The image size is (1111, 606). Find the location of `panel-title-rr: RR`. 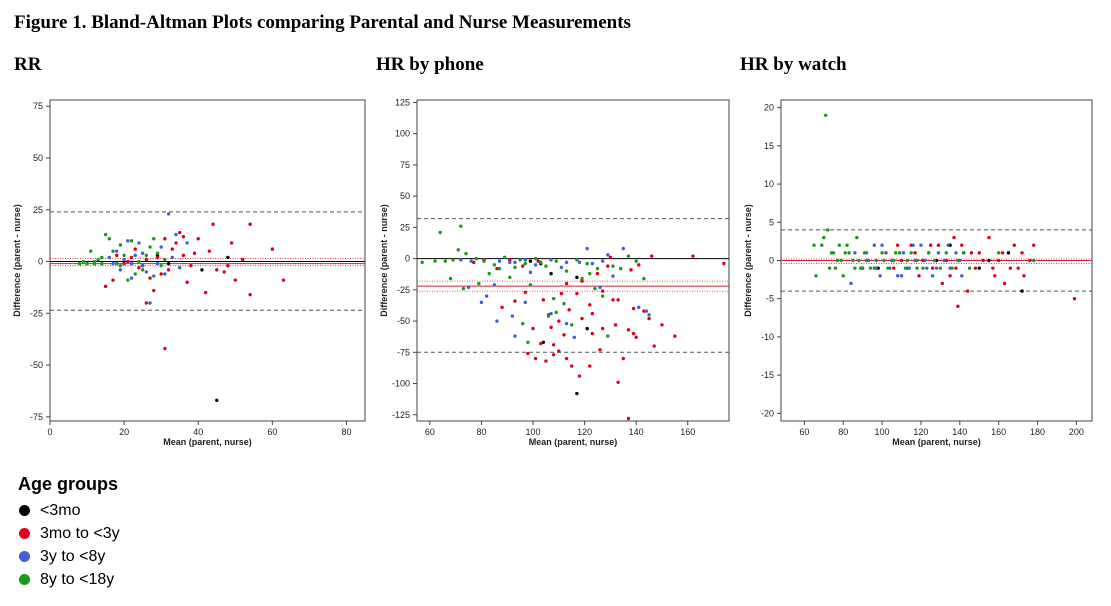

panel-title-rr: RR is located at coordinates (28, 64).